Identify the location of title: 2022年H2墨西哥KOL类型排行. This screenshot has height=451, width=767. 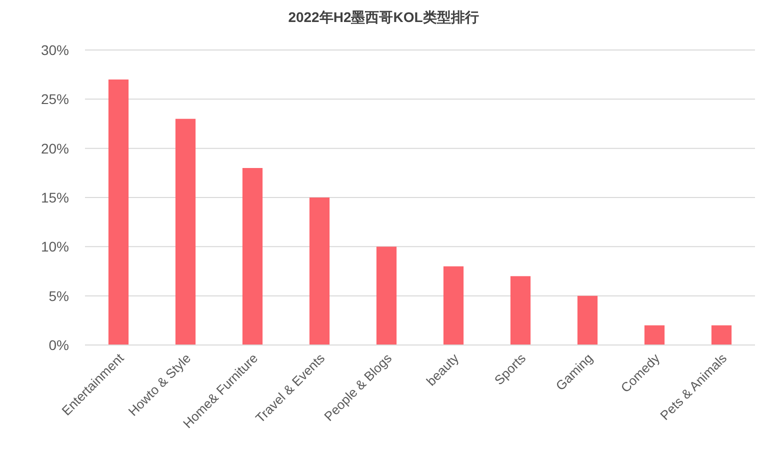
(383, 17).